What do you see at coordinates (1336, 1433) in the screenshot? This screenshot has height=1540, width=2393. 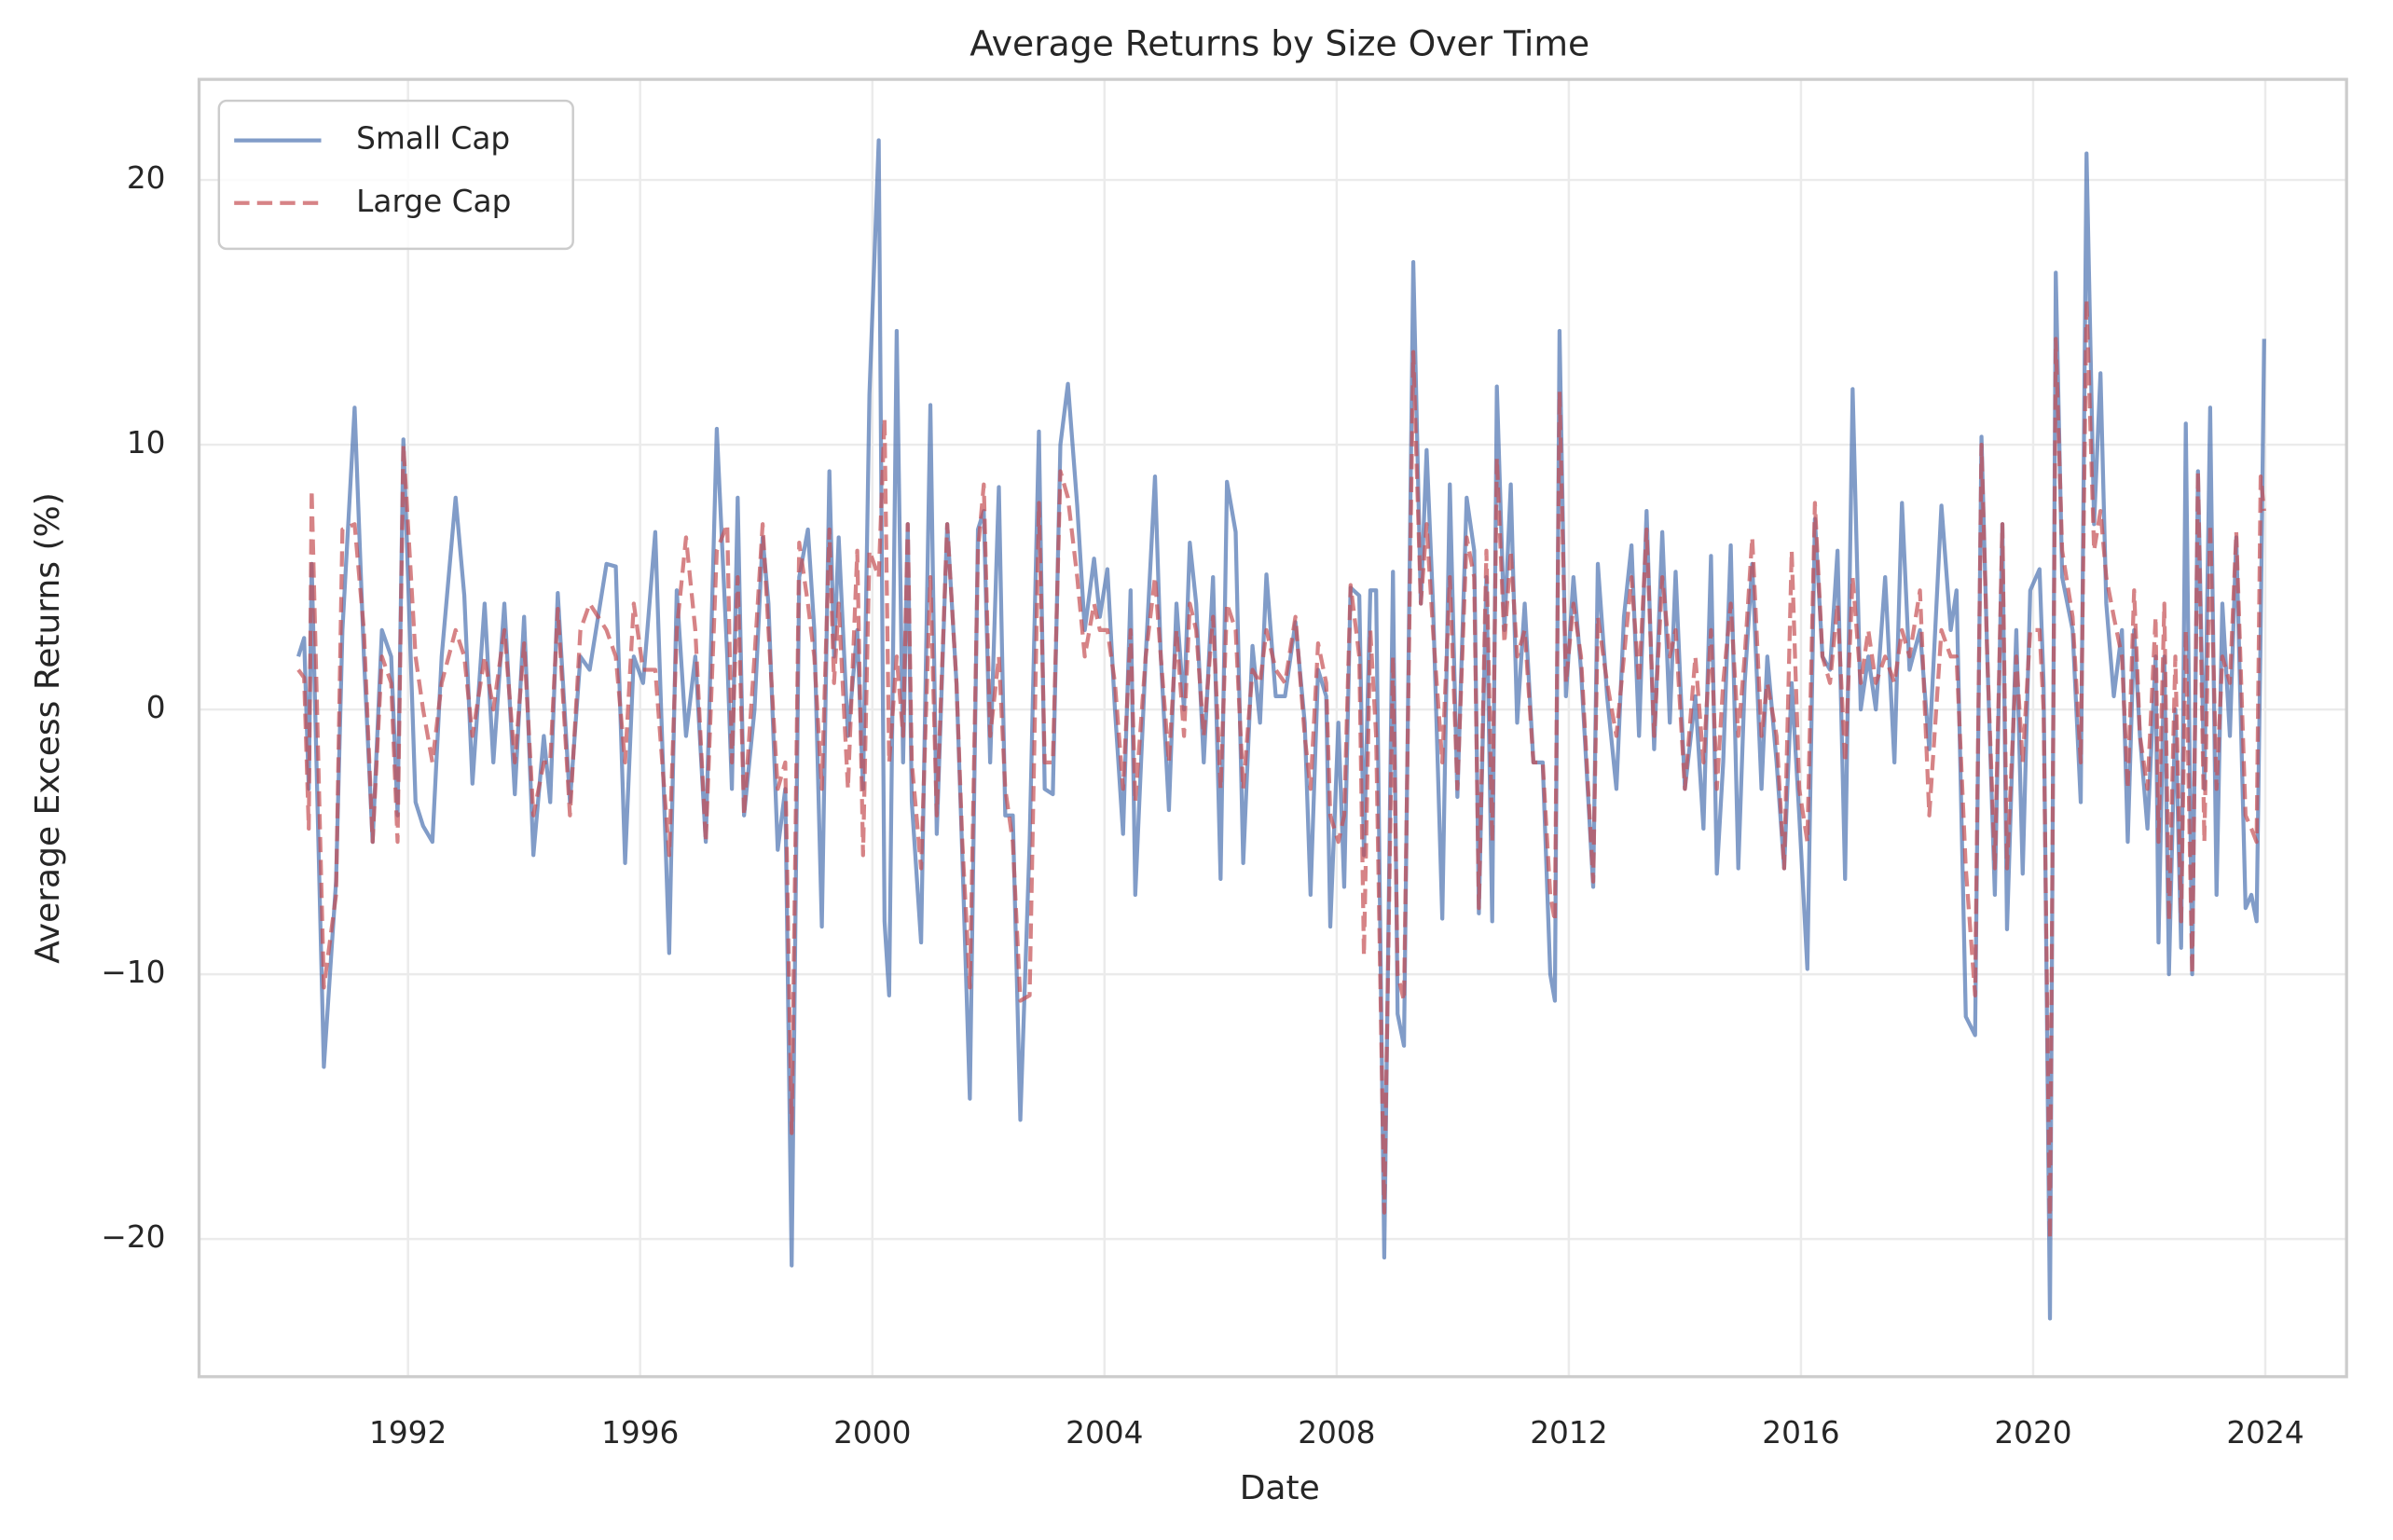 I see `x-tick-label: 2008` at bounding box center [1336, 1433].